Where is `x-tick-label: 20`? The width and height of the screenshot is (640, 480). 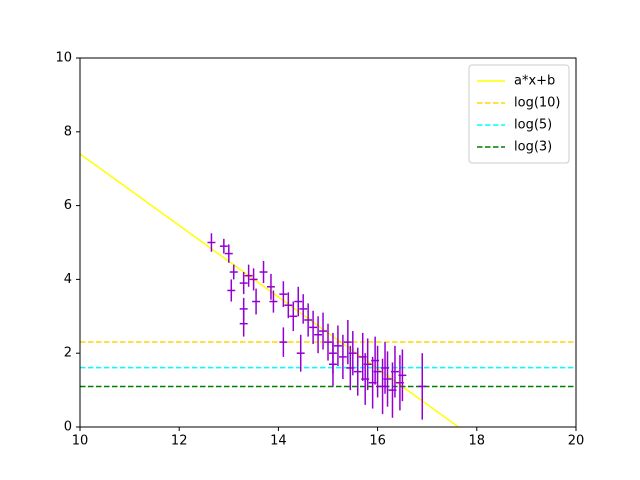 x-tick-label: 20 is located at coordinates (576, 441).